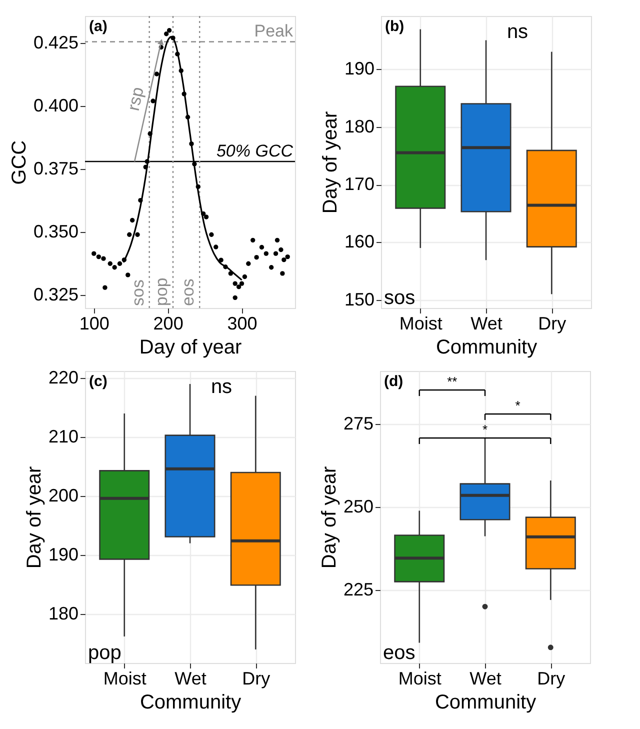  What do you see at coordinates (188, 292) in the screenshot?
I see `ref-line-label: eos` at bounding box center [188, 292].